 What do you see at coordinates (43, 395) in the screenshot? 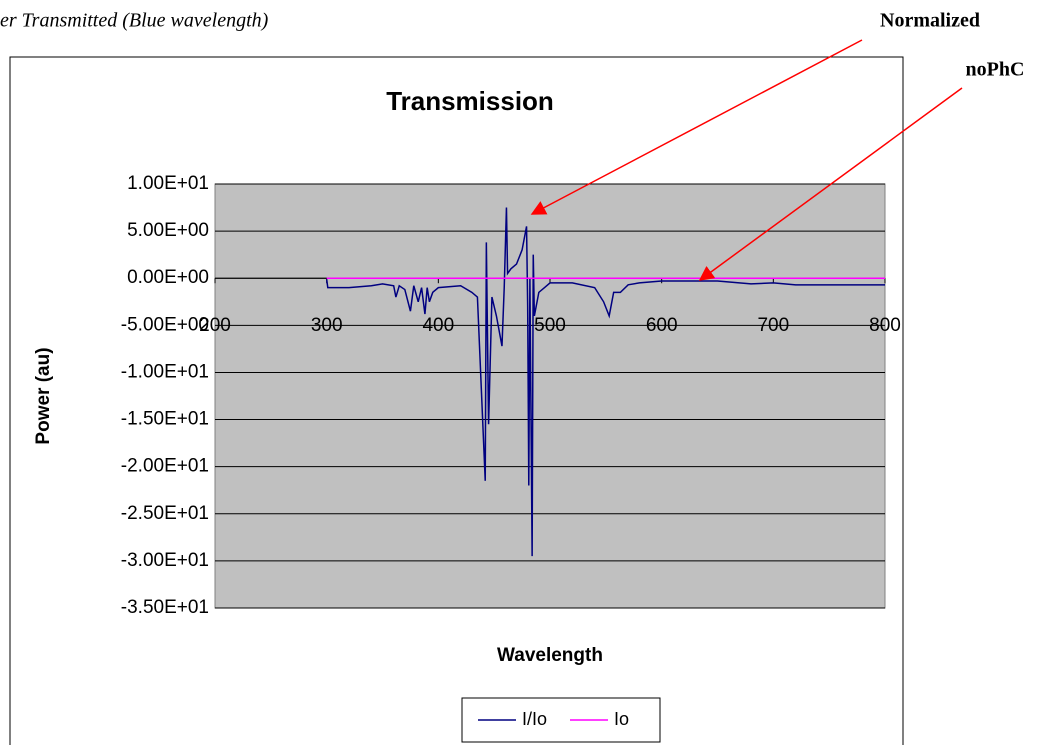
I see `y-axis-label: Power (au)` at bounding box center [43, 395].